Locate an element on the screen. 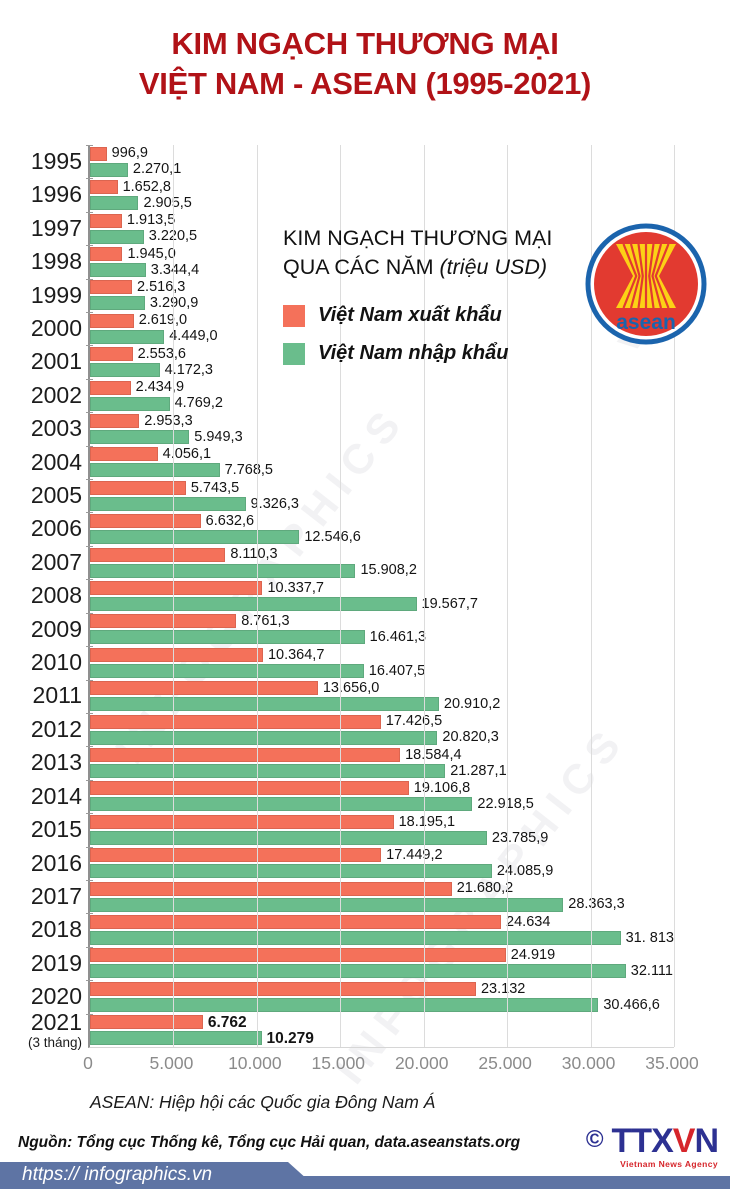 The height and width of the screenshot is (1189, 730). bar-value-label: 3.220,5 is located at coordinates (173, 236).